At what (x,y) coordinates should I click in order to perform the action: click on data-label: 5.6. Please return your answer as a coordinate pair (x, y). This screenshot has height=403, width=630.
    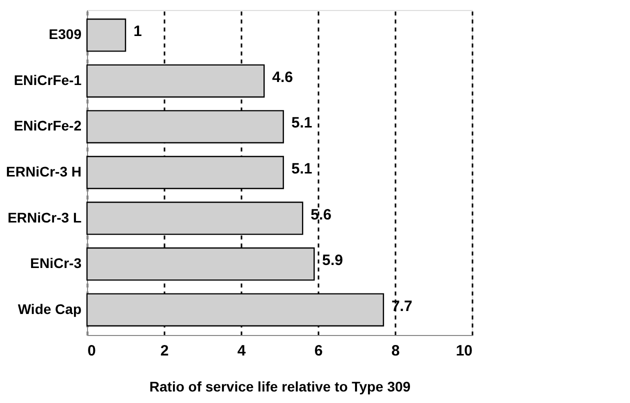
    Looking at the image, I should click on (321, 215).